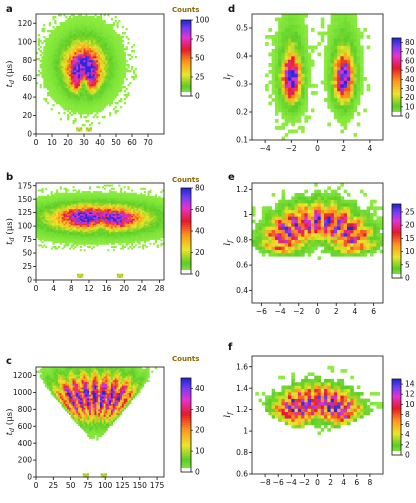  I want to click on colorbar-segment, so click(186, 68).